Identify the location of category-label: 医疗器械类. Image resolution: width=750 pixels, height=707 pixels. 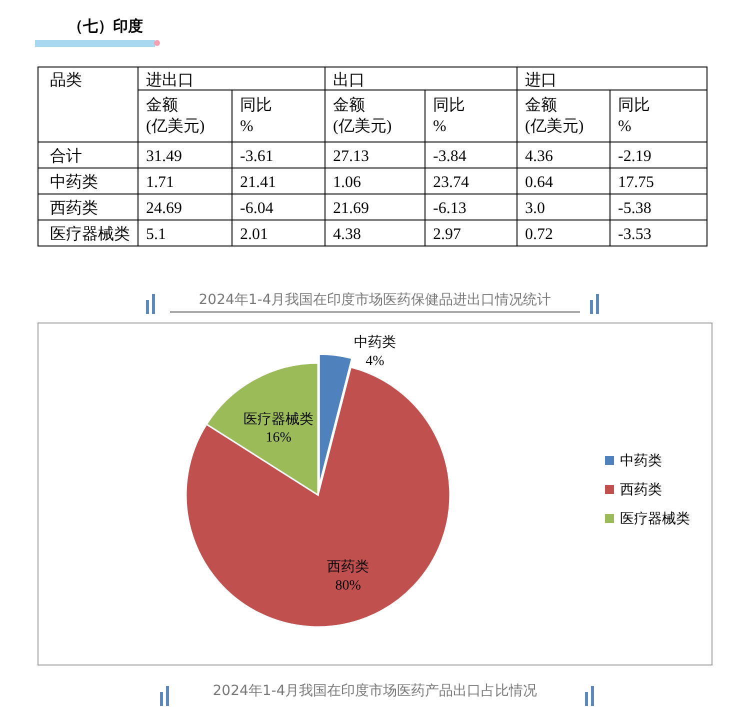
(90, 234).